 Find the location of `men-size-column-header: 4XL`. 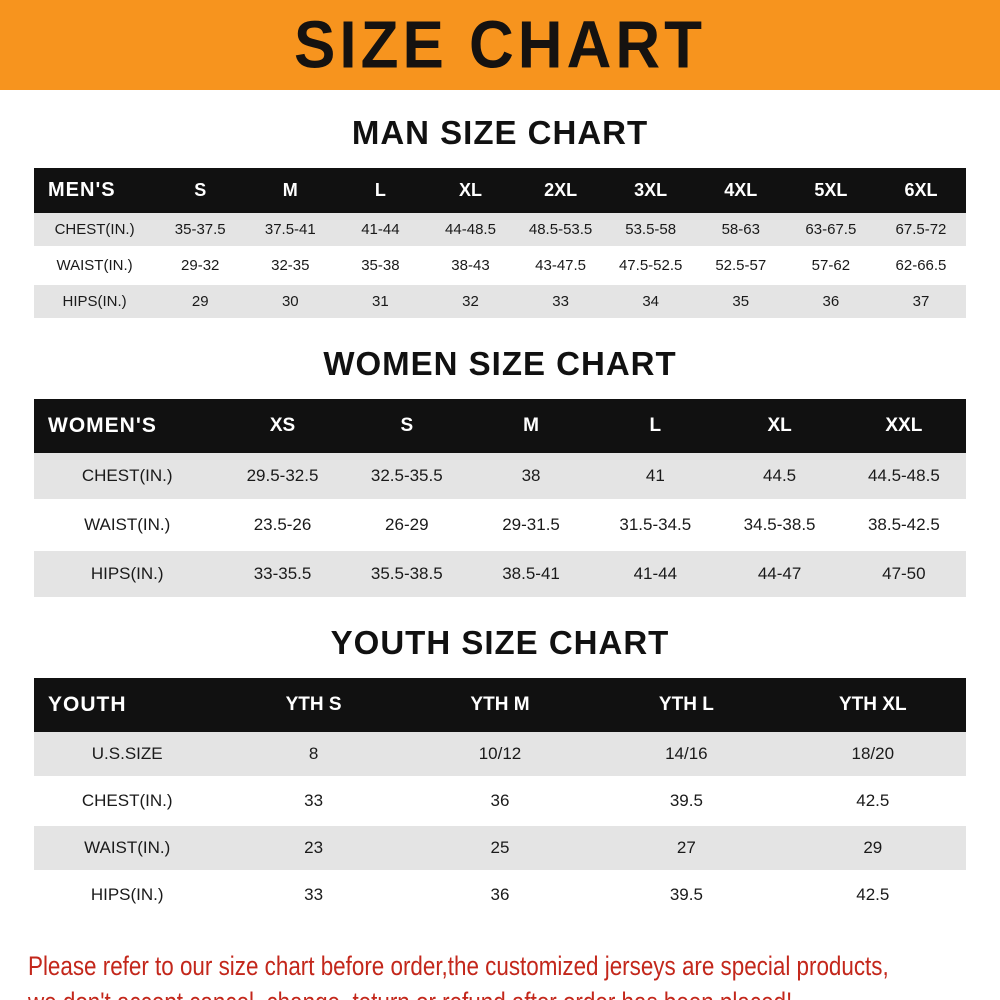

men-size-column-header: 4XL is located at coordinates (740, 190).